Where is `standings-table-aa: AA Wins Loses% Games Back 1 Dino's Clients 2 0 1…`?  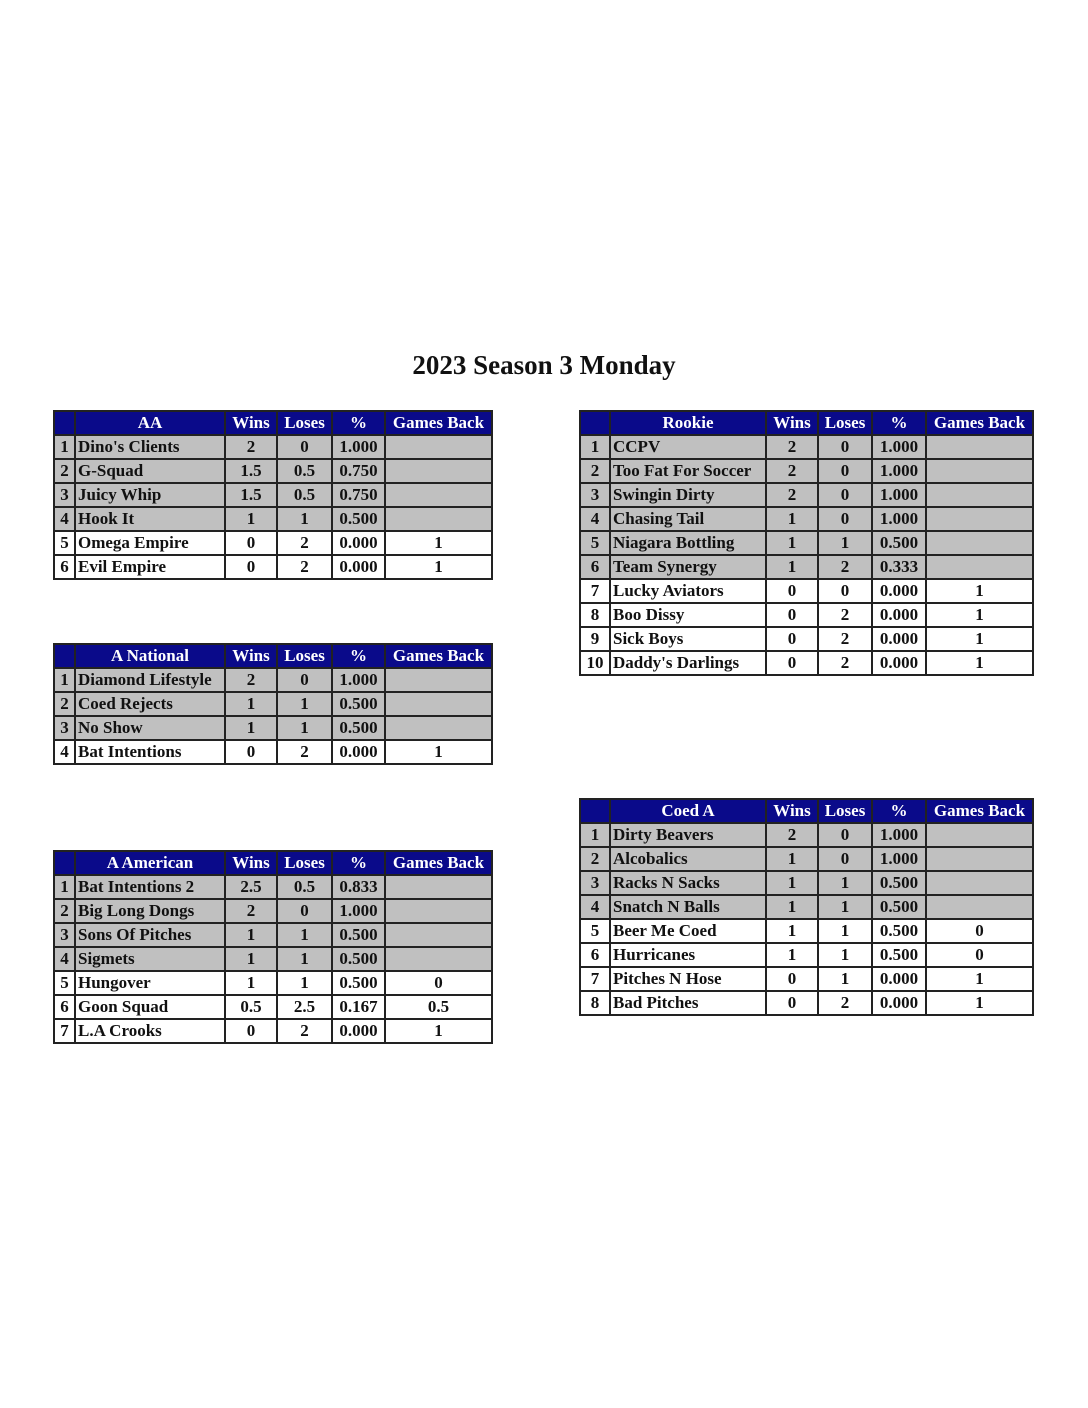 standings-table-aa: AA Wins Loses% Games Back 1 Dino's Clients 2 0 1… is located at coordinates (273, 495).